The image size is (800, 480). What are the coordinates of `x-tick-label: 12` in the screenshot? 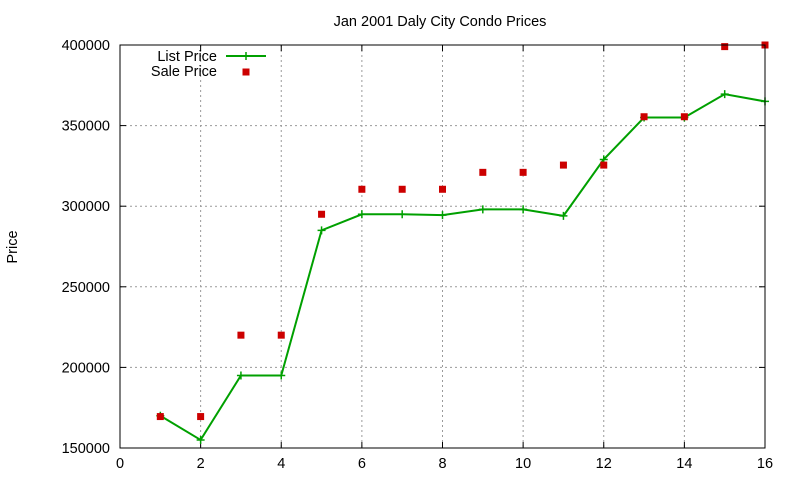 It's located at (604, 464).